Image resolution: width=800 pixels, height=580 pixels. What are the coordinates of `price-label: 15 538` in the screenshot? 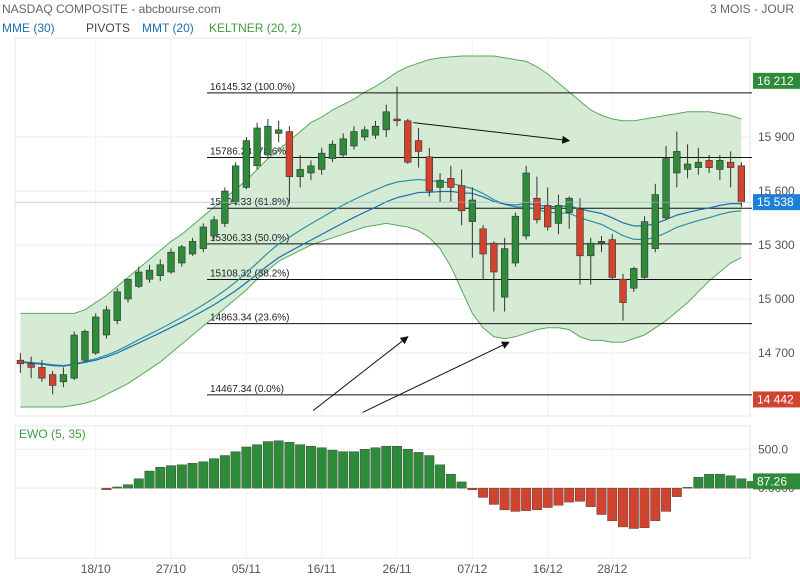 It's located at (775, 202).